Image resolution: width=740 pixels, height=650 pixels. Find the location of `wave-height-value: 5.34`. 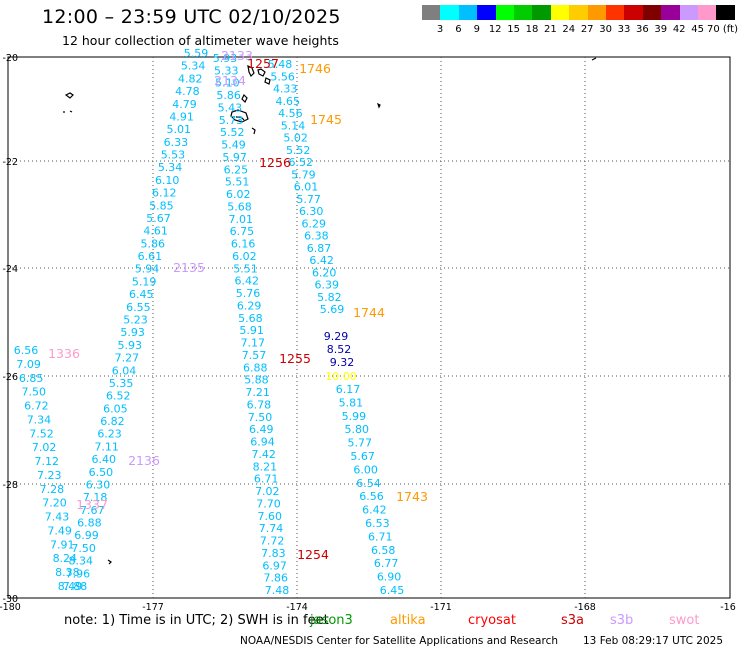

wave-height-value: 5.34 is located at coordinates (193, 66).